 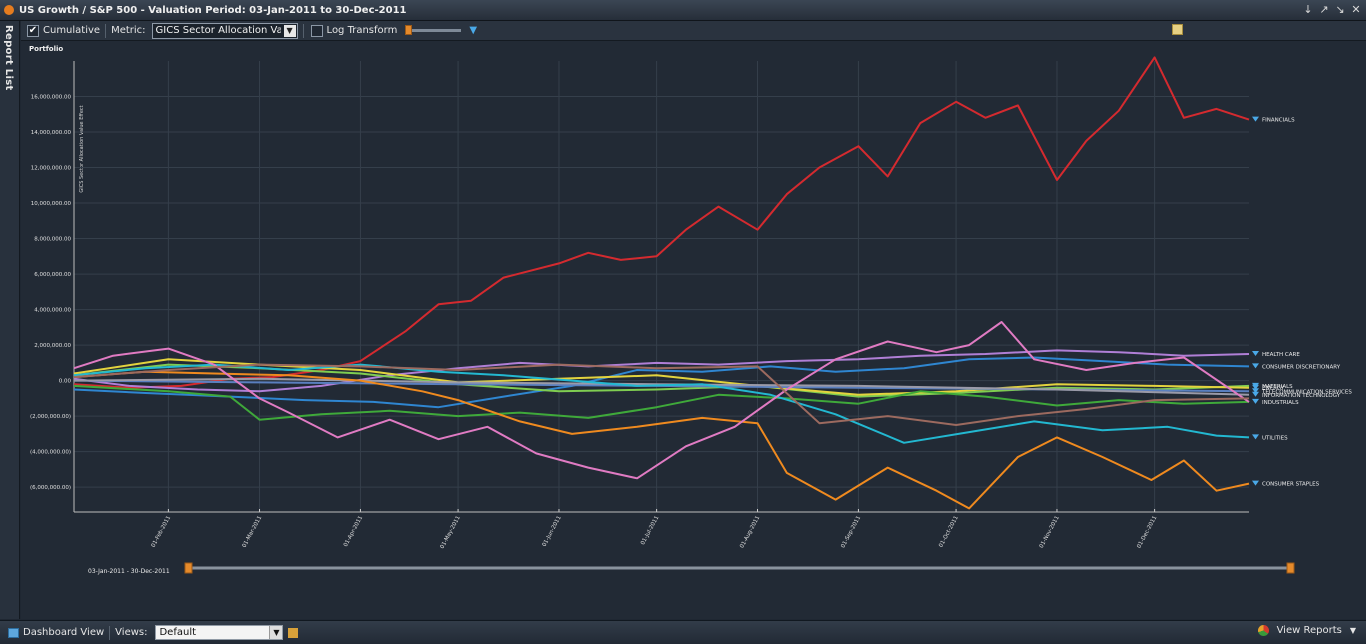 What do you see at coordinates (110, 632) in the screenshot?
I see `footer-divider` at bounding box center [110, 632].